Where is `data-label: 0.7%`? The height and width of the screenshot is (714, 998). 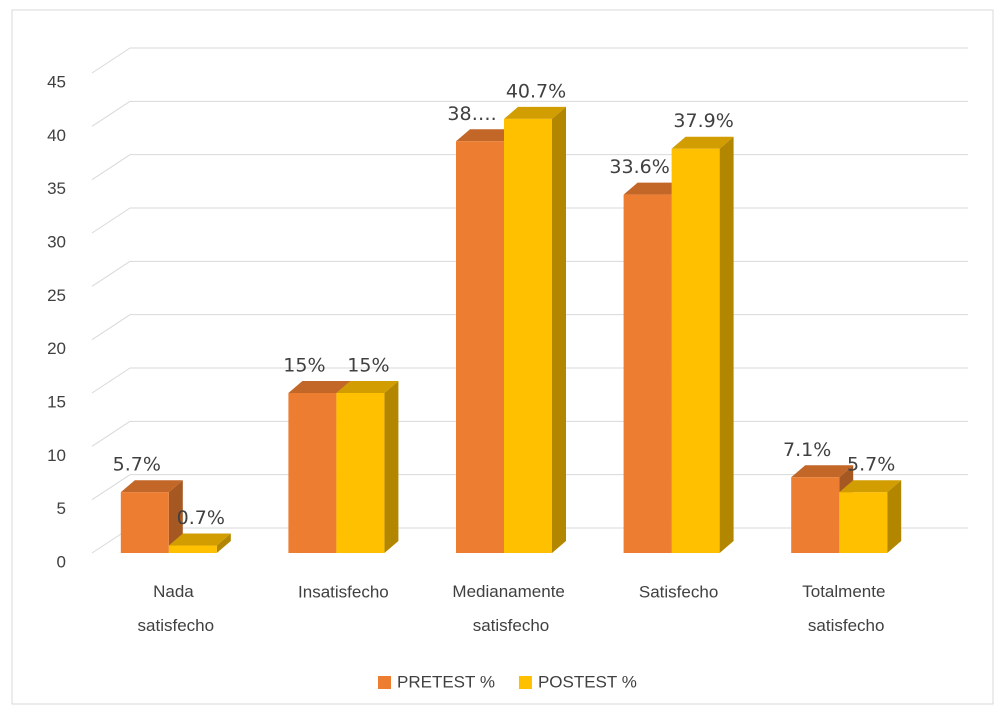 data-label: 0.7% is located at coordinates (201, 518).